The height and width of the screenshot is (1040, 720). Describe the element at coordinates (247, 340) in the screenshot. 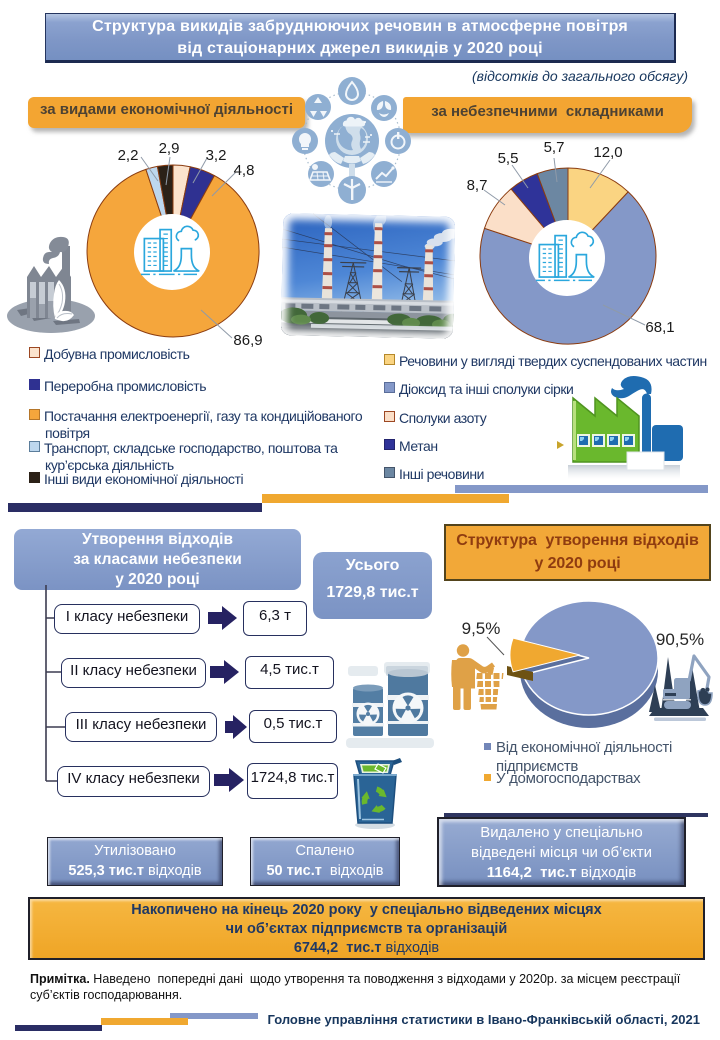

I see `svg-text: 86,9` at that location.